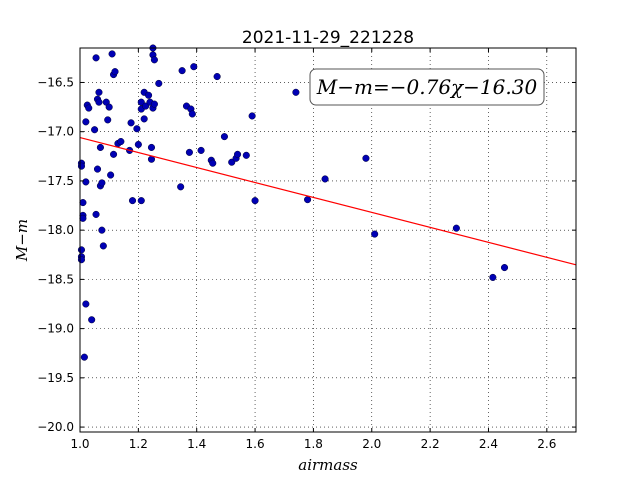  I want to click on y-tick-label: −20.0, so click(55, 427).